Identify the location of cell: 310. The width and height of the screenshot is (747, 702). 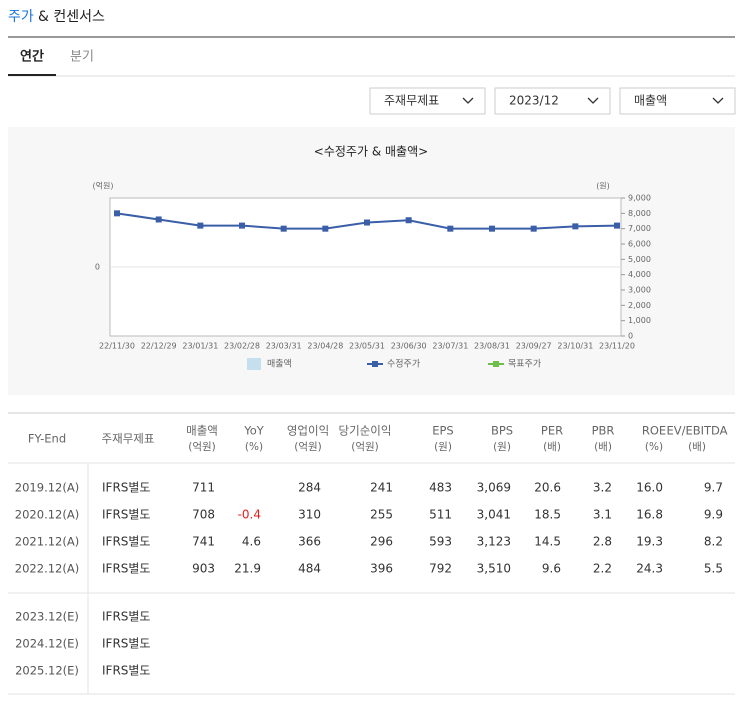
(309, 515).